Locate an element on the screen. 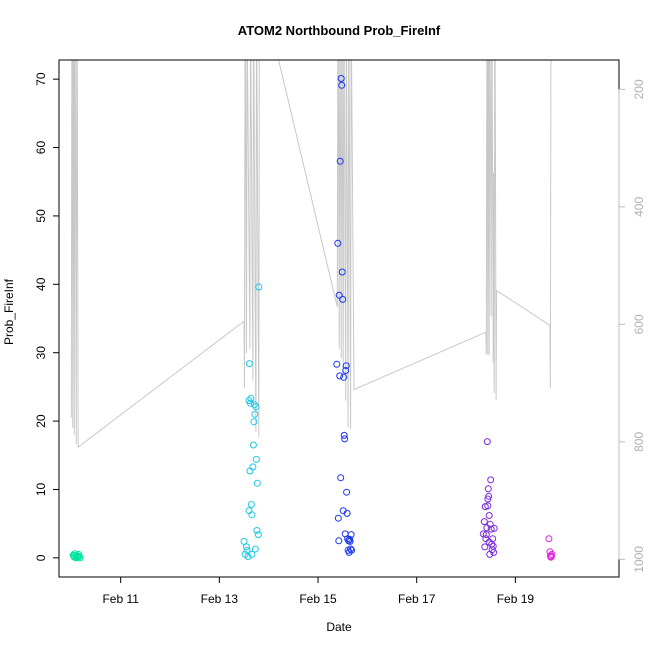  right-axis: 200 400 600 800 1000 is located at coordinates (632, 326).